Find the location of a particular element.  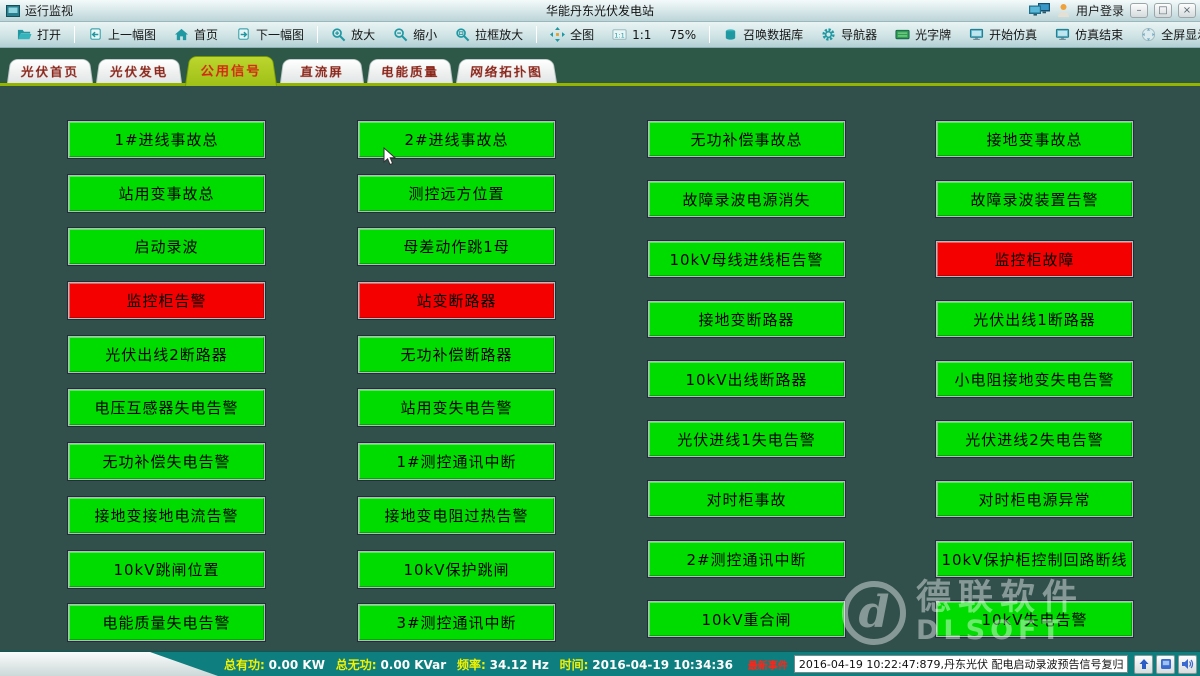

station-title: 华能丹东光伏发电站 is located at coordinates (599, 11).